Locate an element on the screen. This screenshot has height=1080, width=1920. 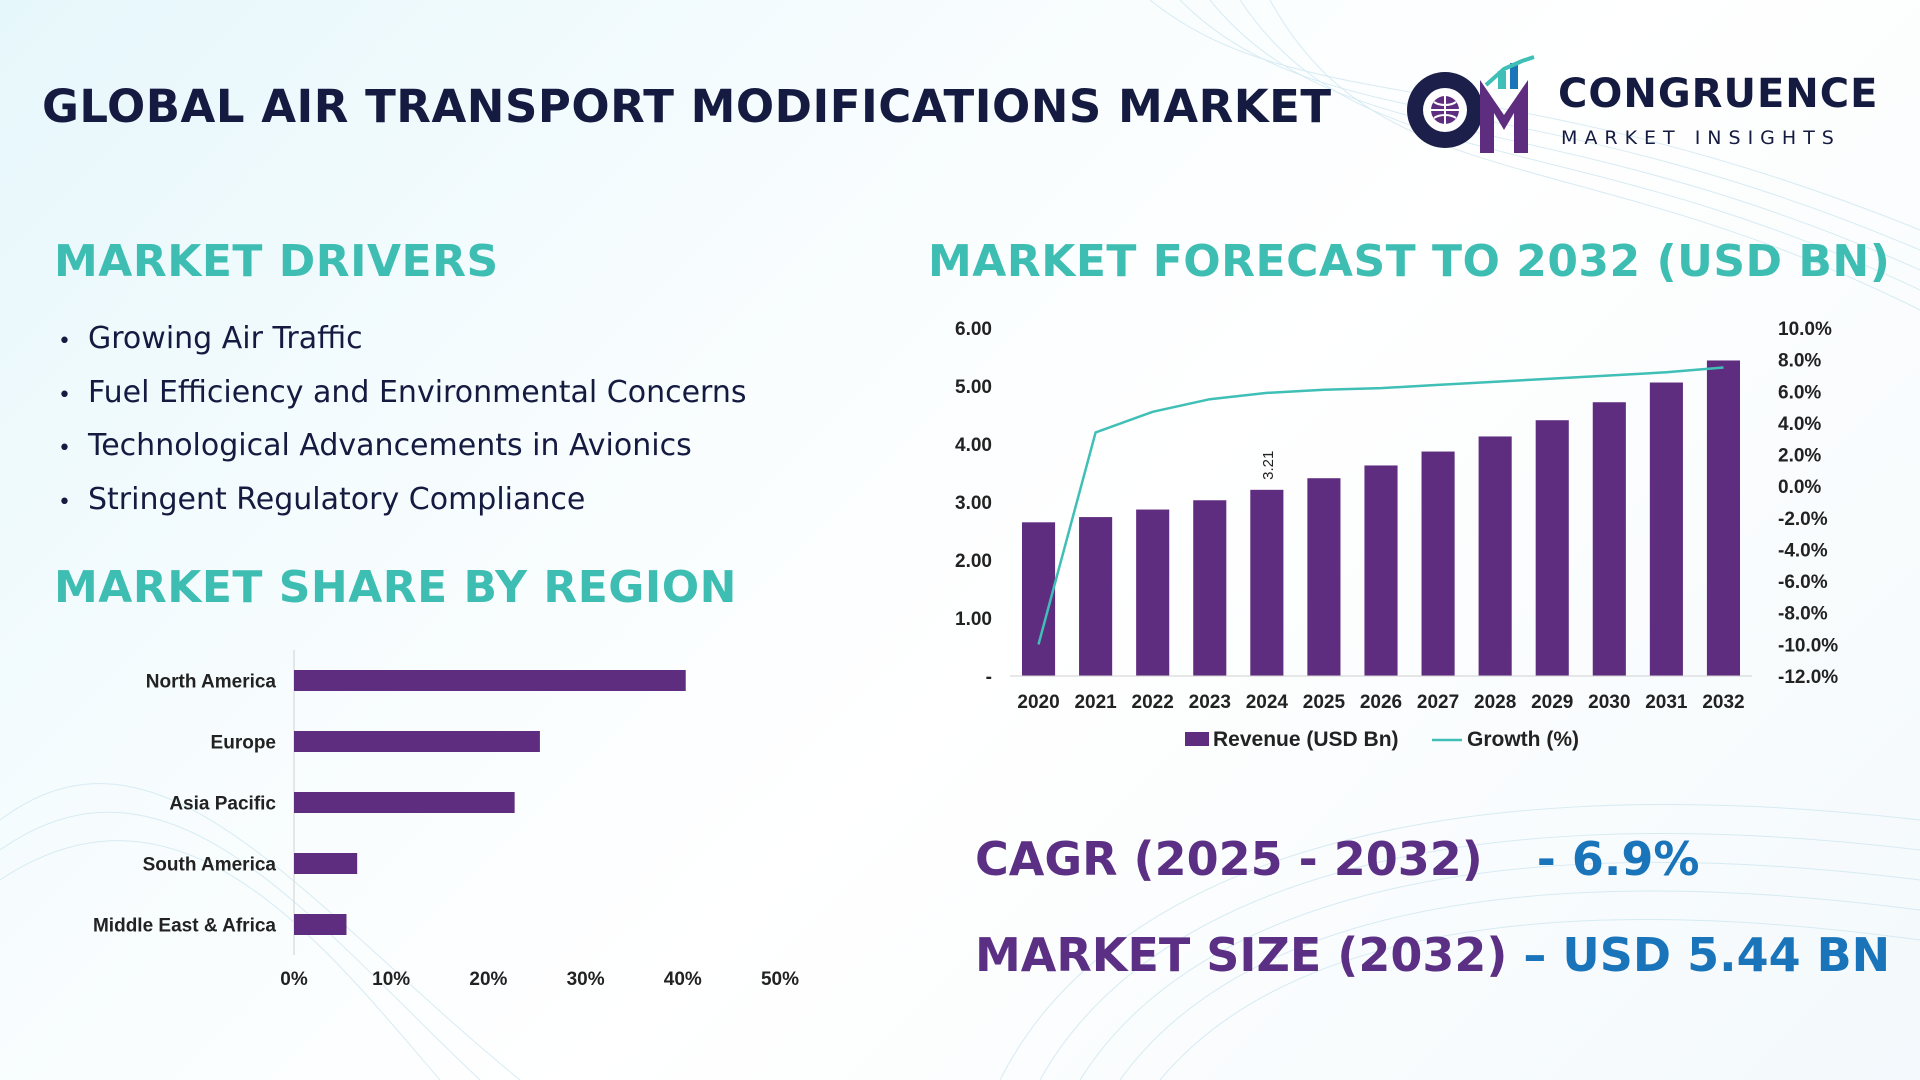
y-tick-label: 5.00 is located at coordinates (973, 387).